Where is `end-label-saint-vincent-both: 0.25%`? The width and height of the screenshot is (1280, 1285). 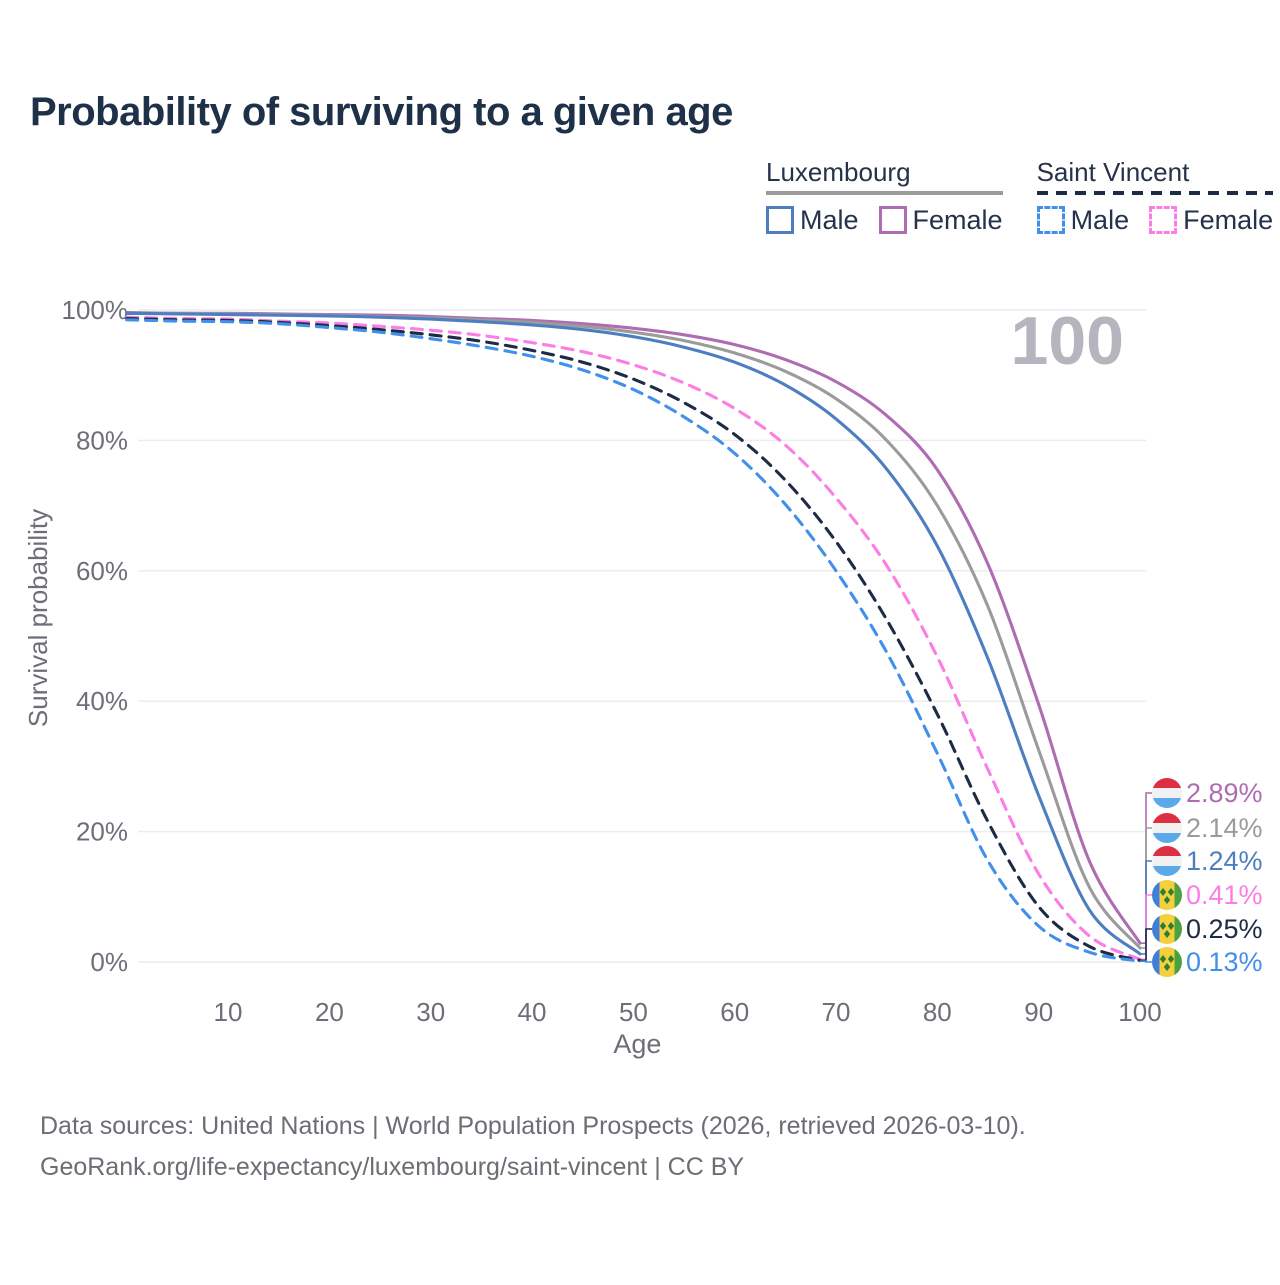 end-label-saint-vincent-both: 0.25% is located at coordinates (1224, 929).